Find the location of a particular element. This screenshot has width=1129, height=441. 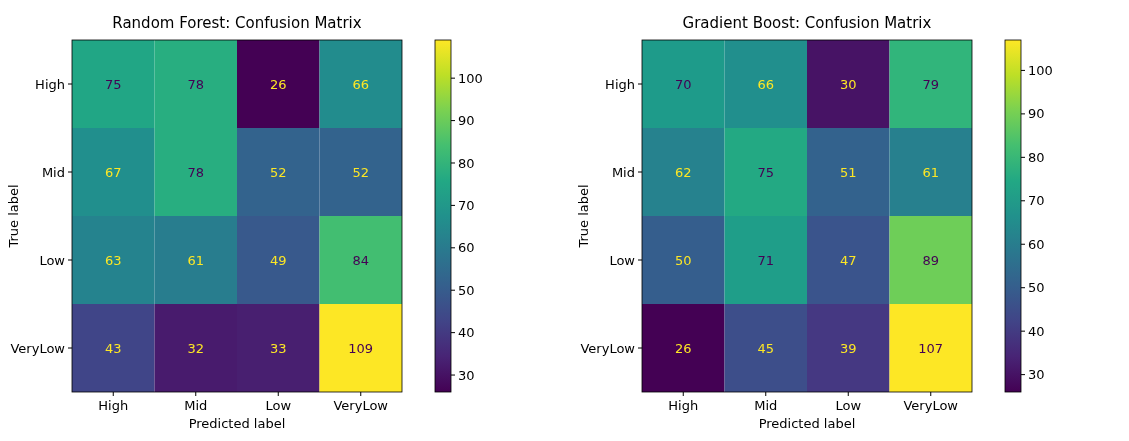

chart-title: Gradient Boost: Confusion Matrix is located at coordinates (807, 23).